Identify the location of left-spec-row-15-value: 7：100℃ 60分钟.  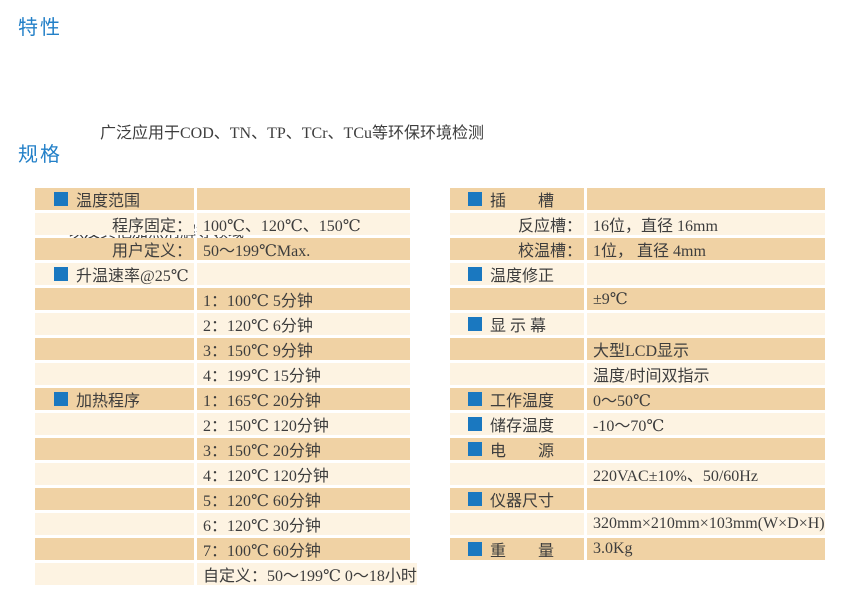
(303, 549).